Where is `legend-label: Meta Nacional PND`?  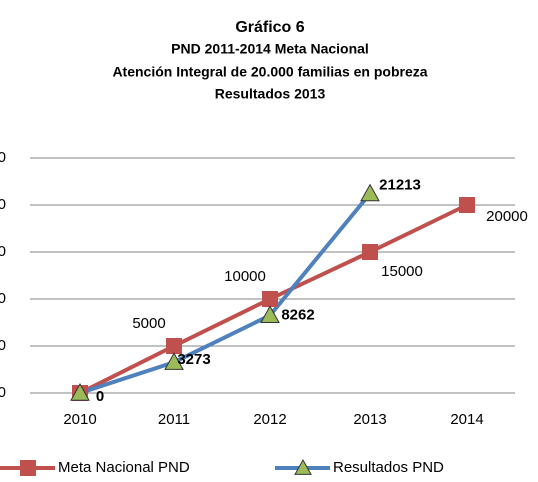
legend-label: Meta Nacional PND is located at coordinates (124, 467).